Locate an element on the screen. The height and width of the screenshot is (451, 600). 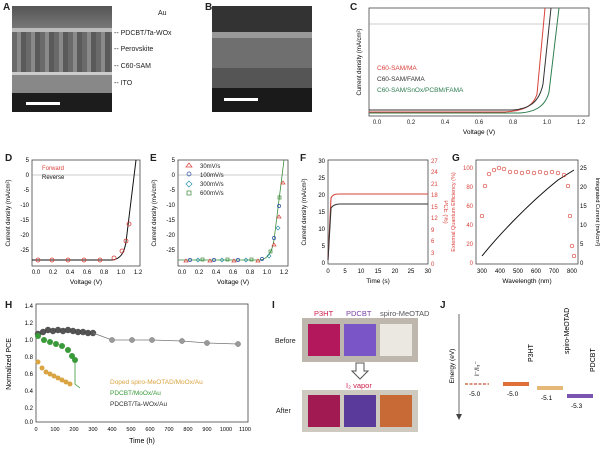
svg-text: P3HT is located at coordinates (531, 352).